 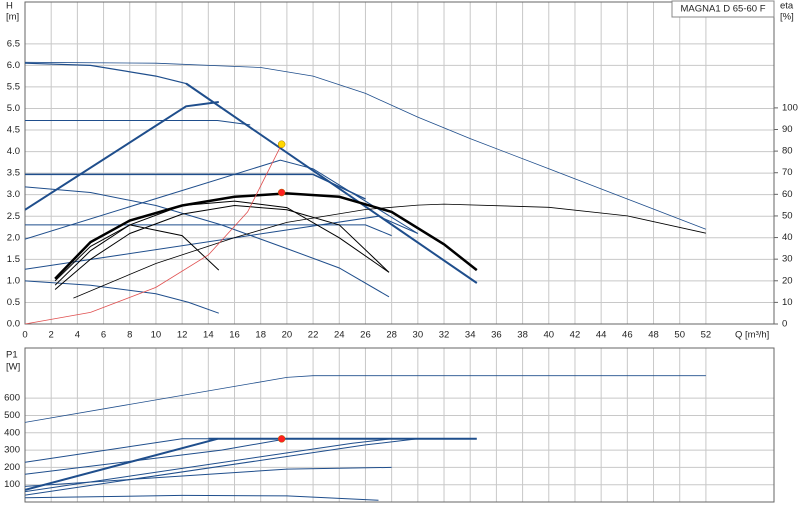 I want to click on y-tick-label: 200, so click(x=12, y=467).